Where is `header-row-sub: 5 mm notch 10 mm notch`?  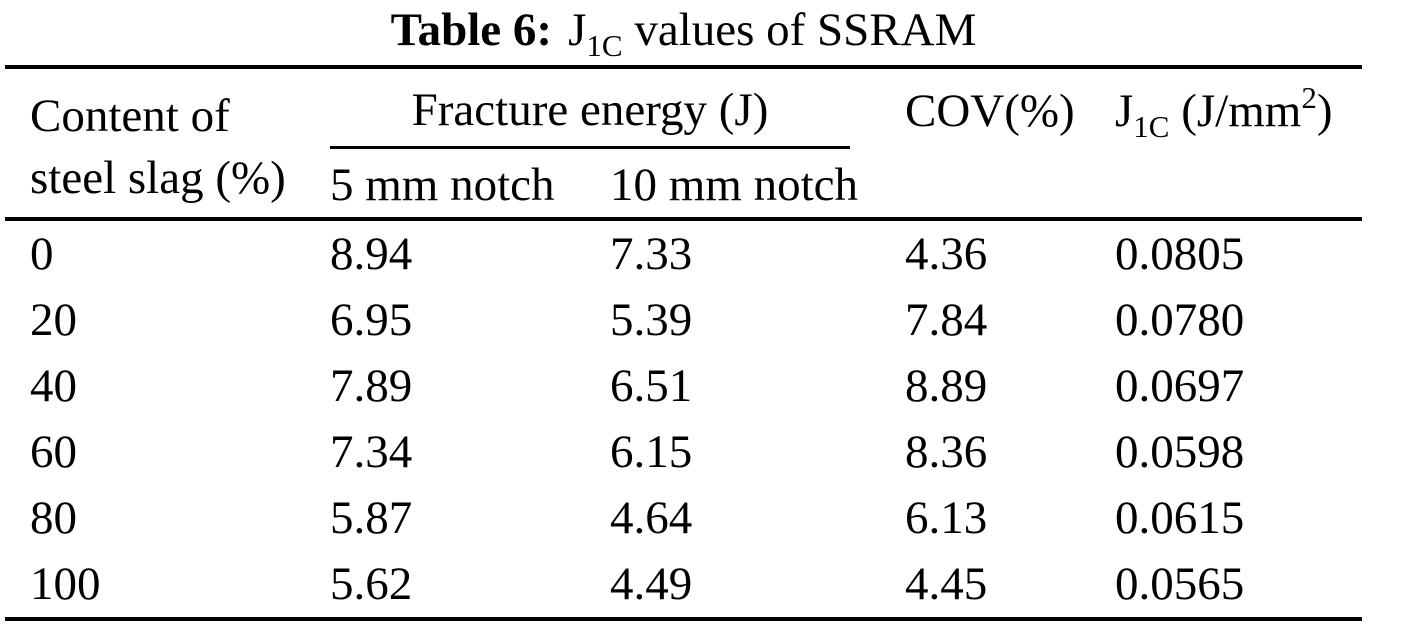
header-row-sub: 5 mm notch 10 mm notch is located at coordinates (683, 184).